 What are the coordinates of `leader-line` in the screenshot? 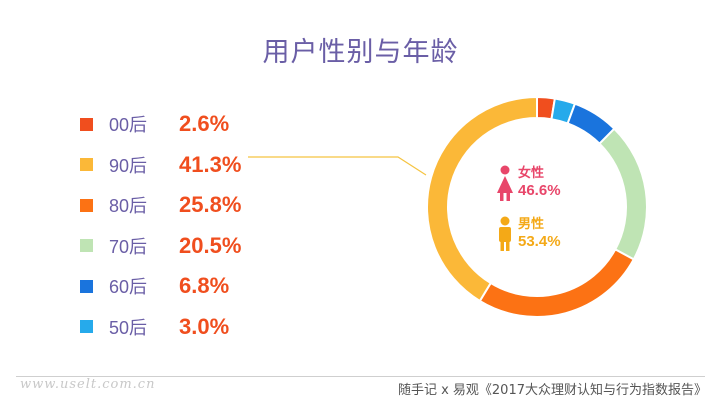 It's located at (337, 166).